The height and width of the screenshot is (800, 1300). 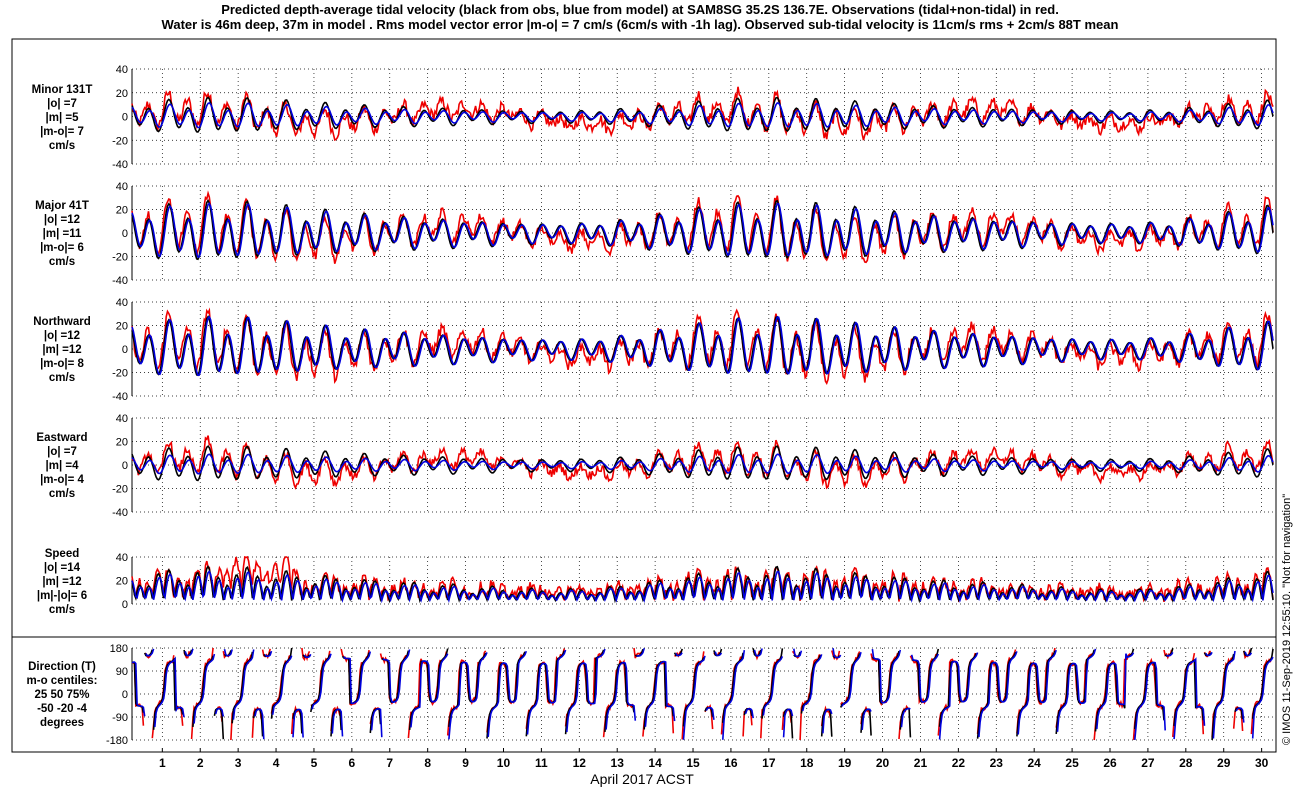 I want to click on panel-label-line: |m-o|= 4, so click(x=62, y=480).